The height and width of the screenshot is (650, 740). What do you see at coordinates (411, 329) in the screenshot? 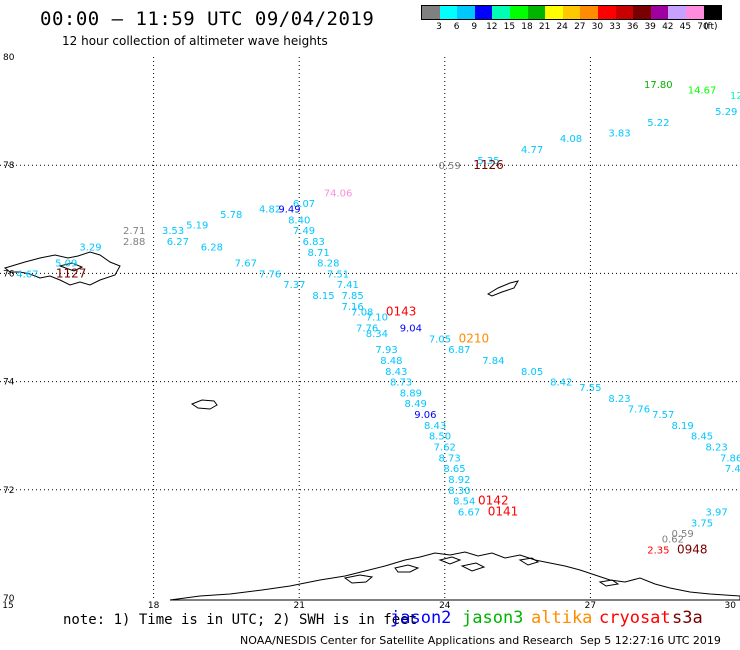
I see `wave-height-value: 9.04` at bounding box center [411, 329].